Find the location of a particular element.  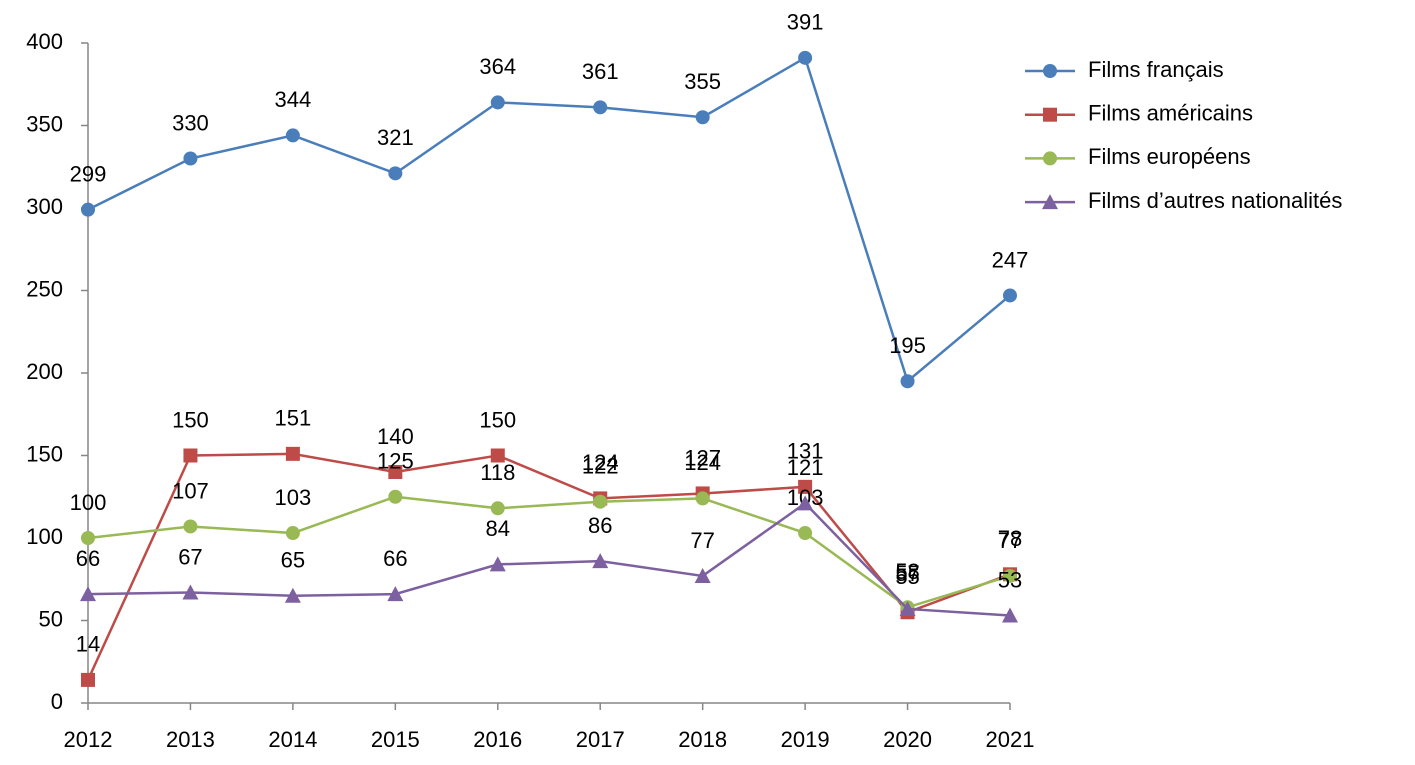

legend-label: Films américains is located at coordinates (1170, 113).